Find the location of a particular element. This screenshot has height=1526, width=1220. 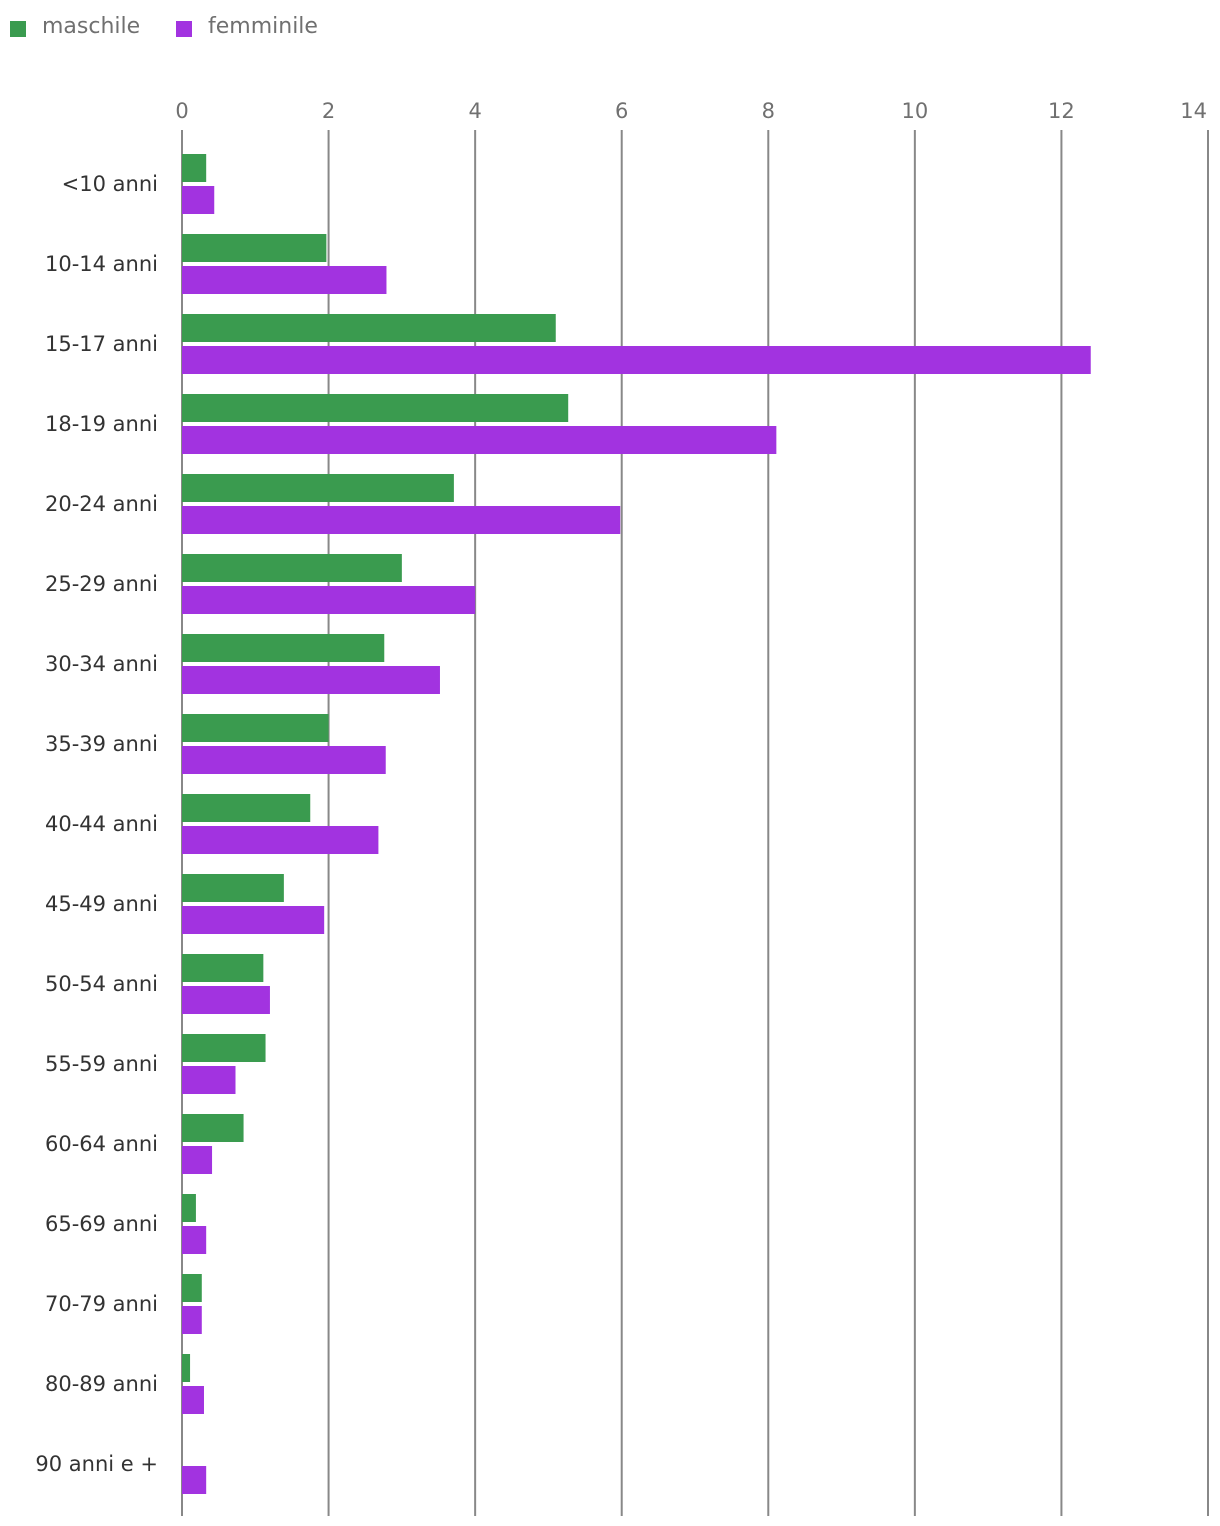

x-tick-label-6: 6 is located at coordinates (621, 111).